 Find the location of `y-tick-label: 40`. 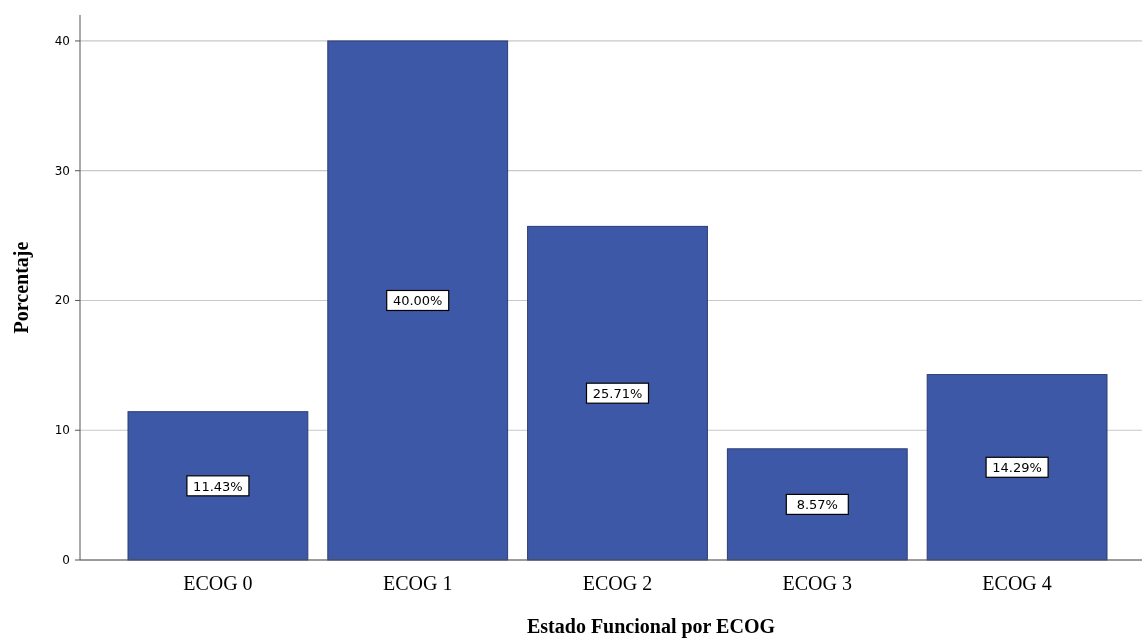

y-tick-label: 40 is located at coordinates (62, 40).